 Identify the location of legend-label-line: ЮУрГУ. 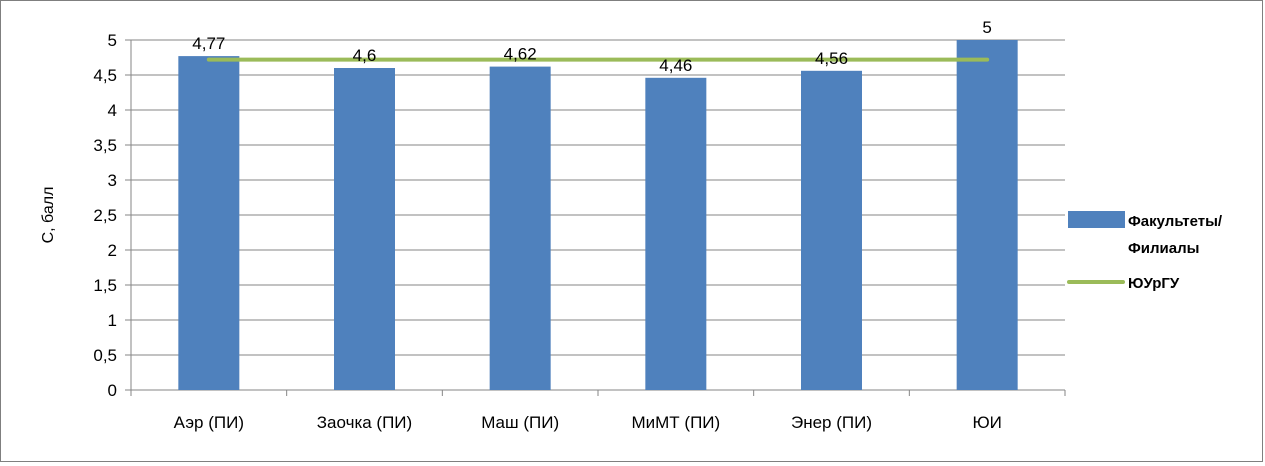
(1154, 283).